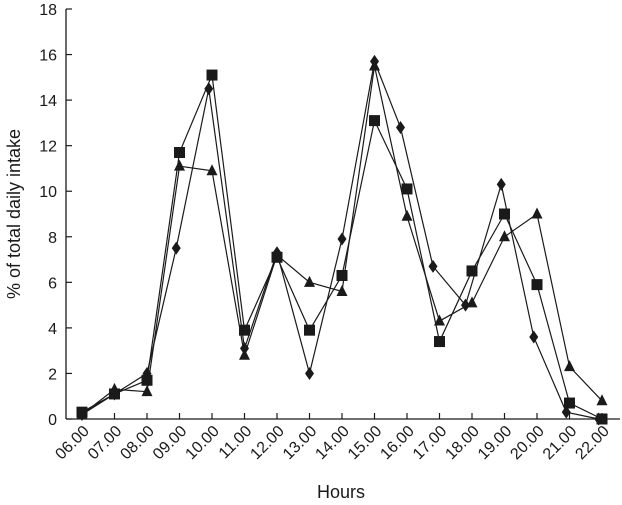 This screenshot has height=505, width=622. Describe the element at coordinates (365, 443) in the screenshot. I see `x-tick-label: 15.00` at that location.